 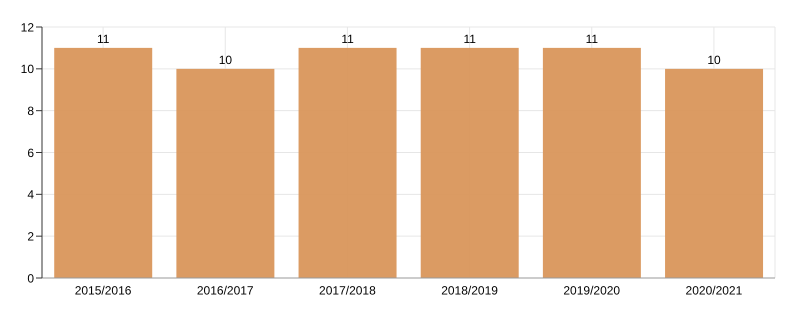 I want to click on x-tick-label: 2019/2020, so click(x=591, y=291).